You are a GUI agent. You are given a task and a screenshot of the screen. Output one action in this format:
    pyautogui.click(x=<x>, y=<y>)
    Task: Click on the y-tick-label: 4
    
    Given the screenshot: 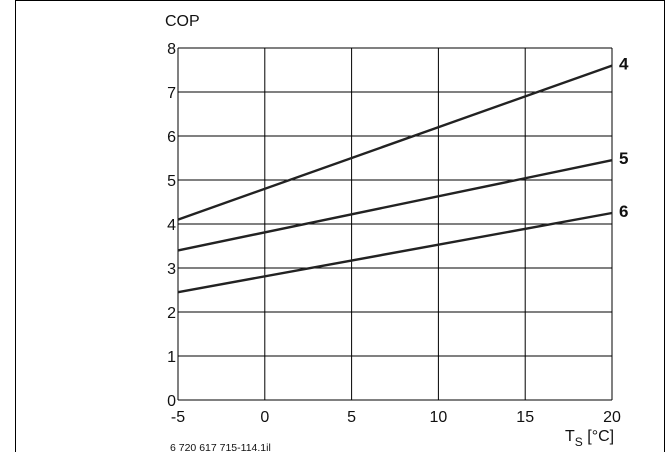 What is the action you would take?
    pyautogui.click(x=171, y=225)
    